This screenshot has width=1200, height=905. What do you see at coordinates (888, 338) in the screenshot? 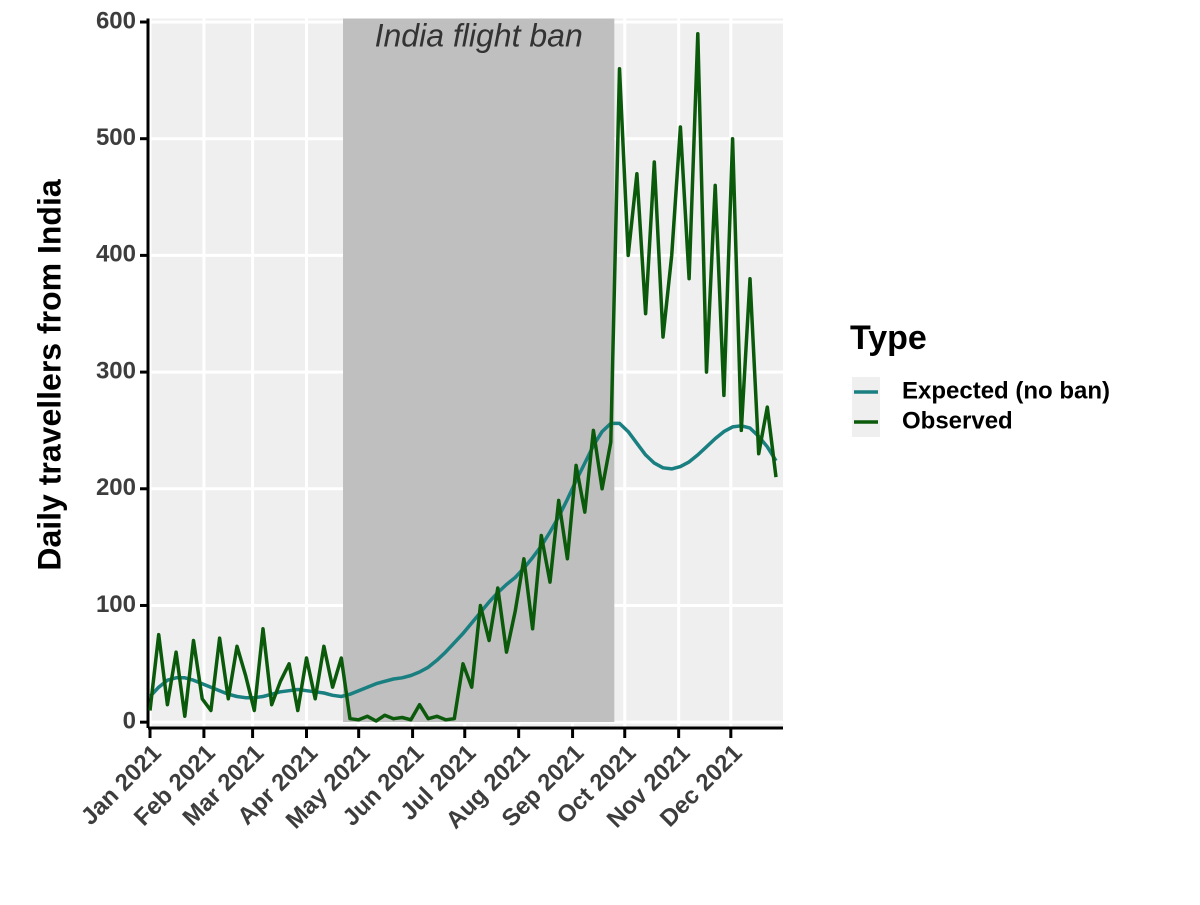
I see `legend-title: Type` at bounding box center [888, 338].